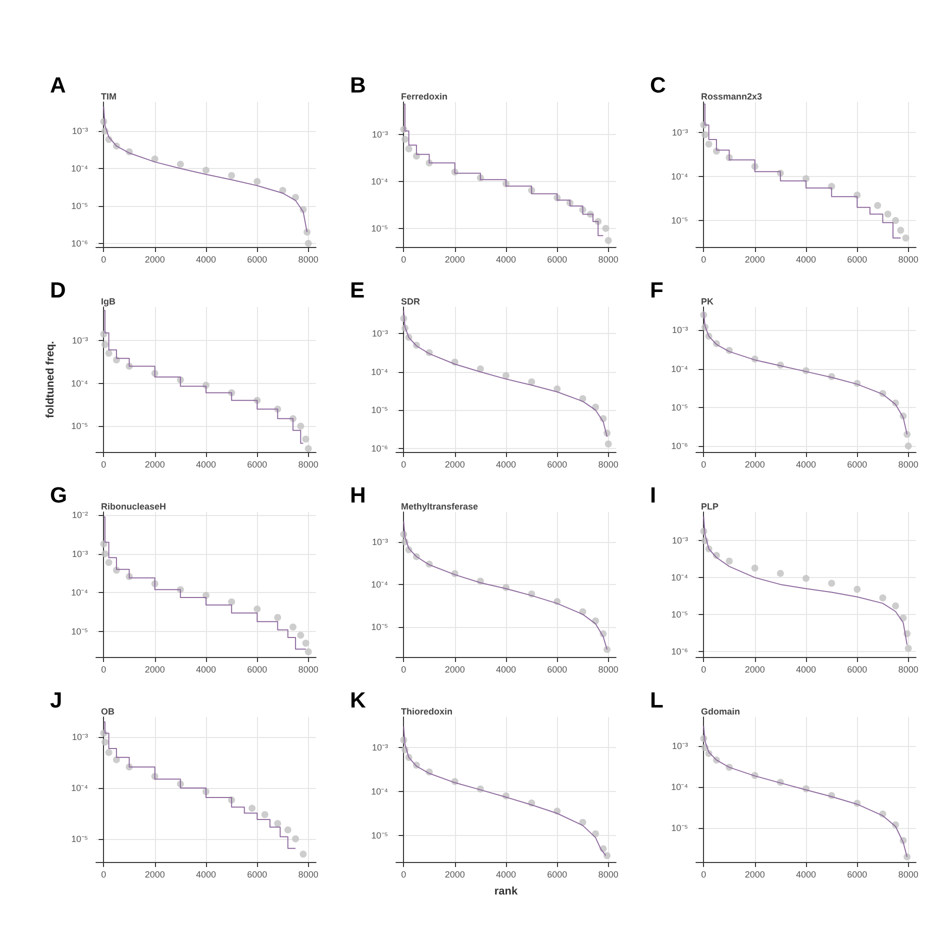  I want to click on text: H, so click(358, 495).